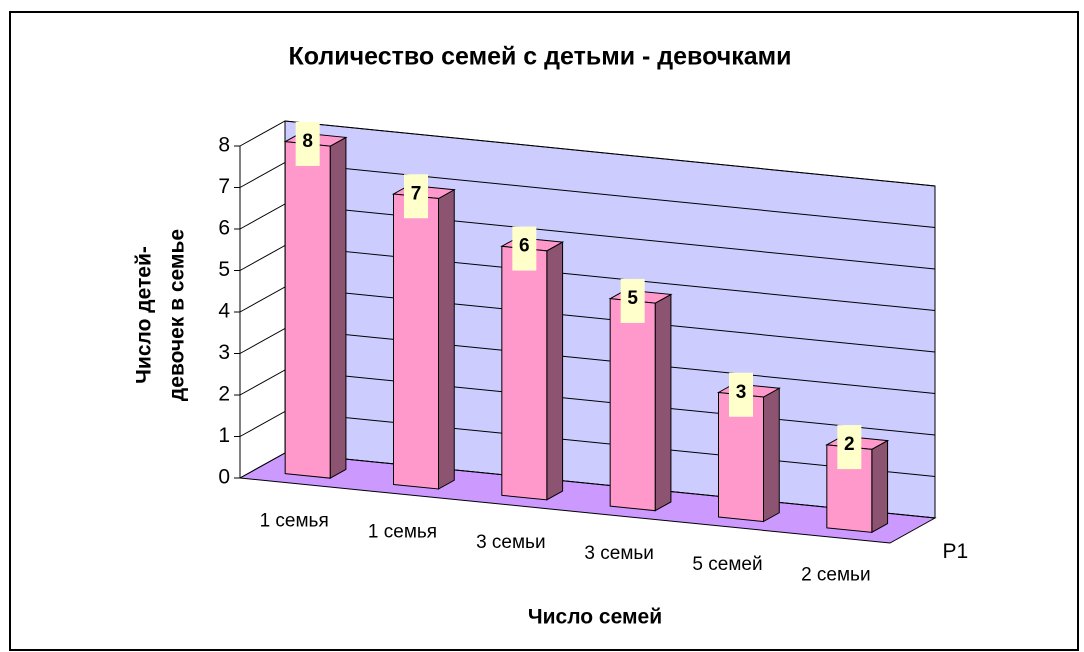 The width and height of the screenshot is (1084, 652). What do you see at coordinates (161, 315) in the screenshot?
I see `y-axis-label: Число детей- девочек в семье` at bounding box center [161, 315].